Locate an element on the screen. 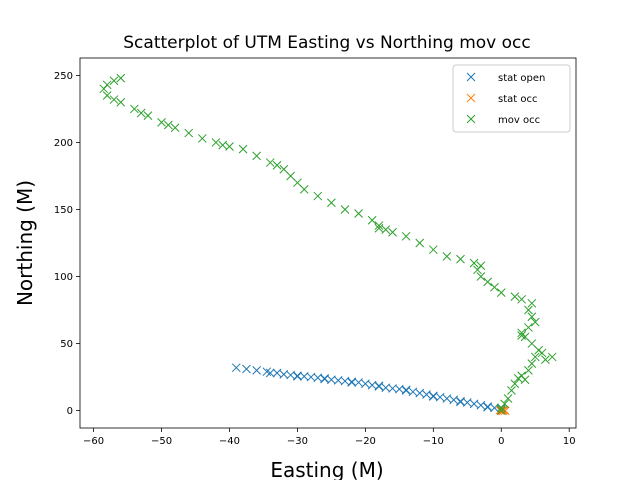 This screenshot has height=480, width=640. x-tick-label: −60 is located at coordinates (93, 441).